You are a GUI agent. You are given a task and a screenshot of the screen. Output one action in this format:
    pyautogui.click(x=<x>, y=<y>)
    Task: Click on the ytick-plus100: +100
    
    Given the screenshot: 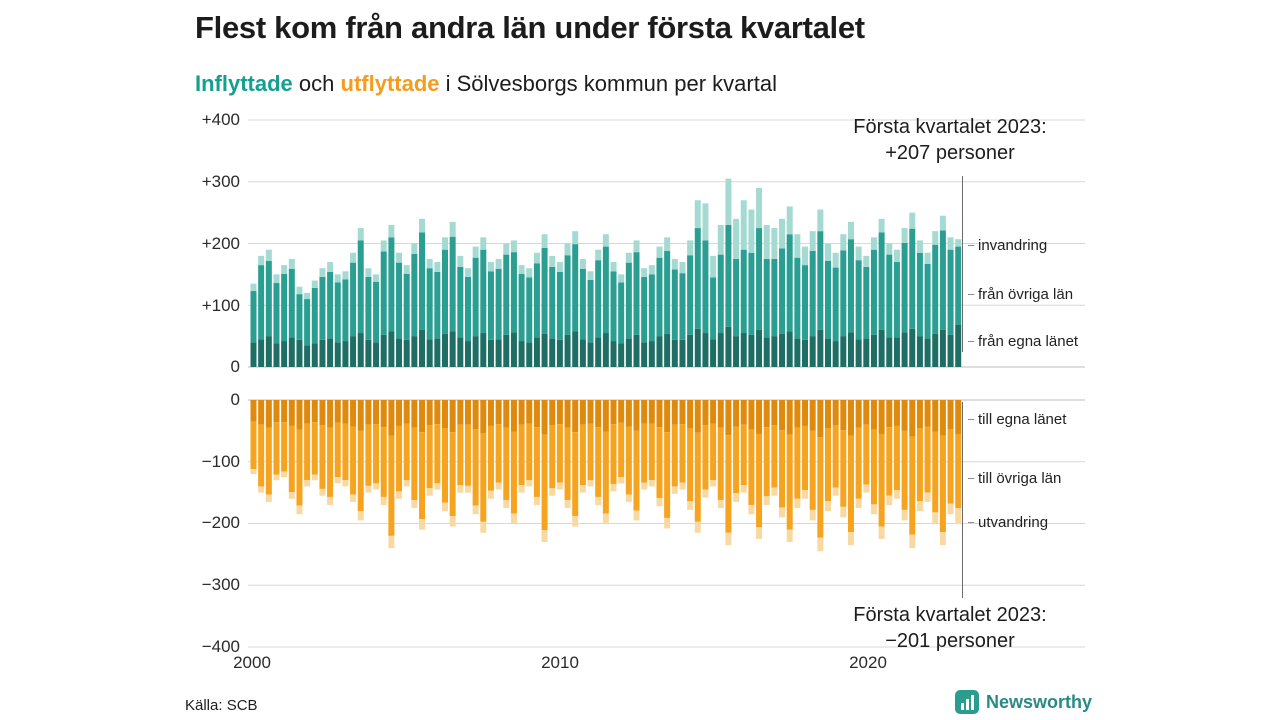 What is the action you would take?
    pyautogui.click(x=220, y=305)
    